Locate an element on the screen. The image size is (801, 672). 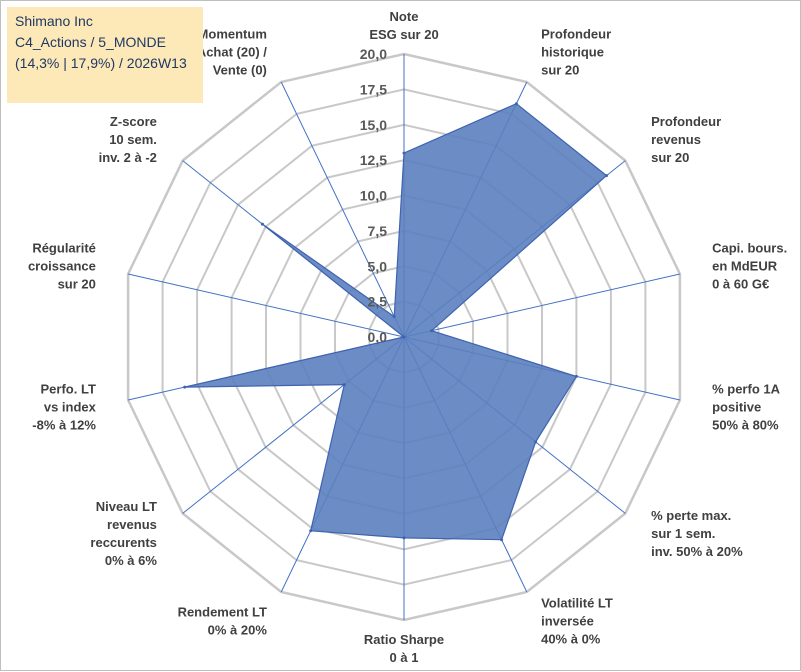
tick-label-layer: 0,0 2,5 5,0 7,5 10,0 12,5 15,0 17,5 20,0 is located at coordinates (373, 195).